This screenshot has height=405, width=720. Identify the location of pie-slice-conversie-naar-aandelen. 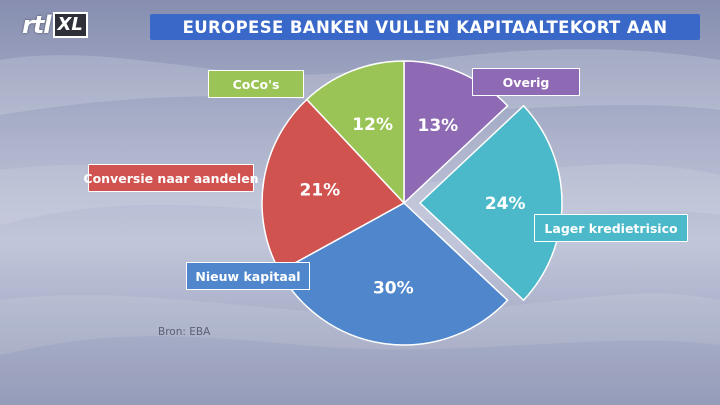
(333, 185).